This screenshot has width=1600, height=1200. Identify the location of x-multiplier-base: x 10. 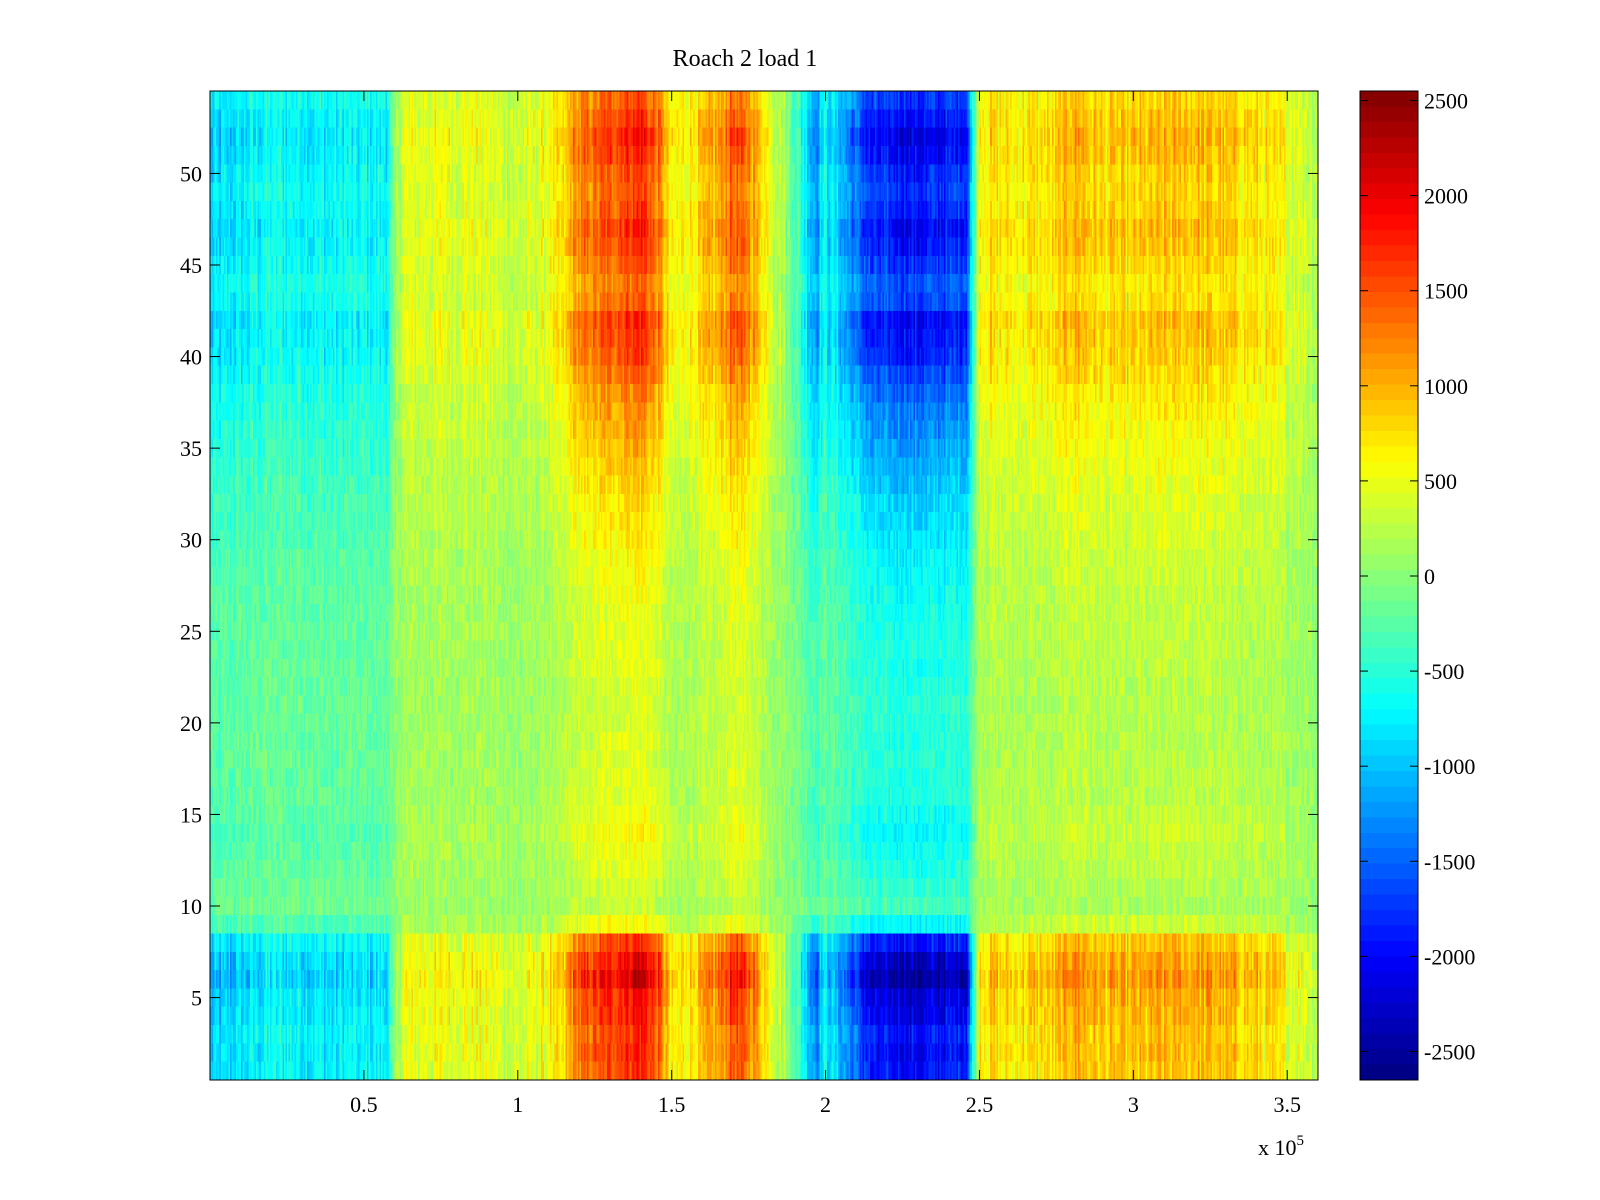
(1277, 1147).